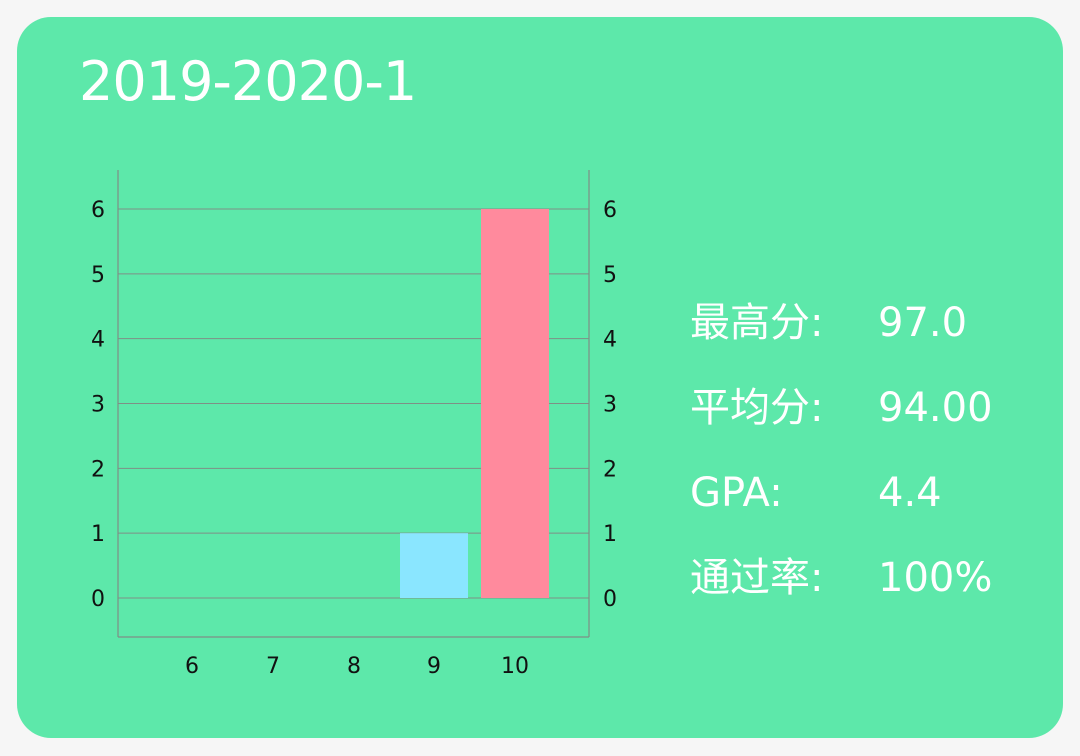  I want to click on y-tick-label-right: 3, so click(610, 405).